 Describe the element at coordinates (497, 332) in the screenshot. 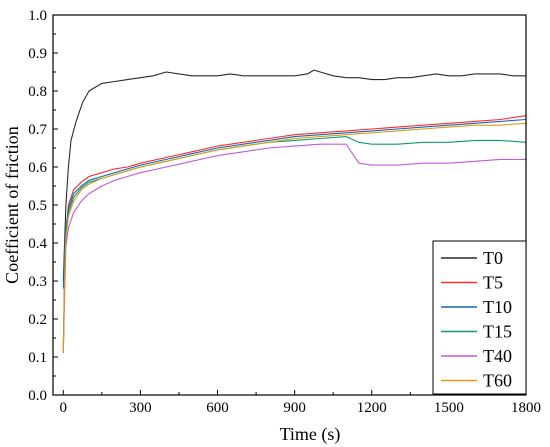

I see `legend-label-t15: T15` at that location.